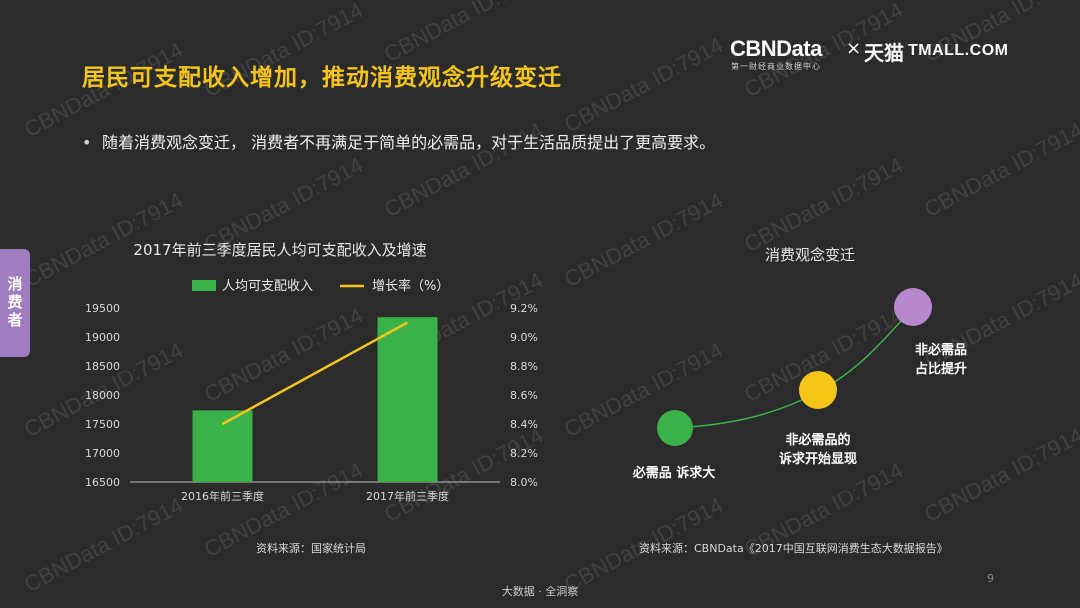  What do you see at coordinates (990, 578) in the screenshot?
I see `page-number: 9` at bounding box center [990, 578].